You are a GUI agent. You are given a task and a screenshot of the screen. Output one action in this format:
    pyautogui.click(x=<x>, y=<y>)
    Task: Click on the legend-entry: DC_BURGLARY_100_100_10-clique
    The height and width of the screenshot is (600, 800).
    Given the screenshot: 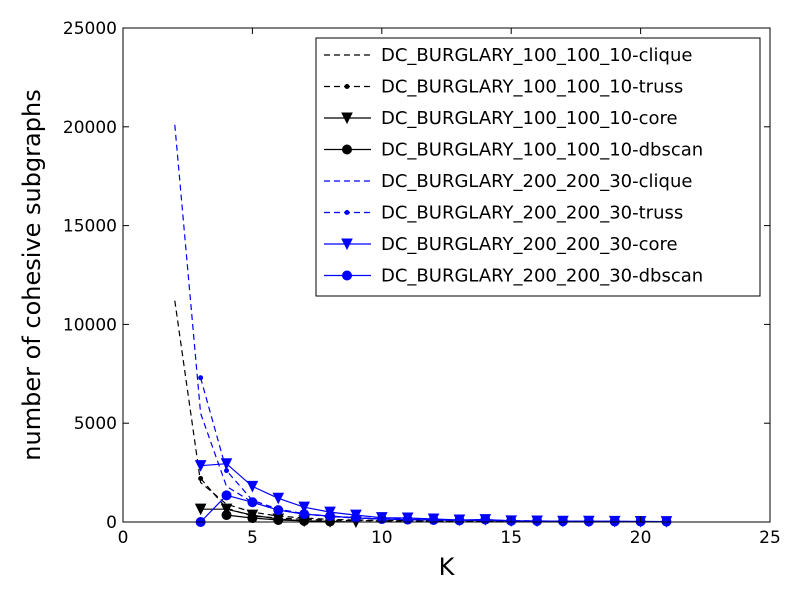 What is the action you would take?
    pyautogui.click(x=508, y=55)
    